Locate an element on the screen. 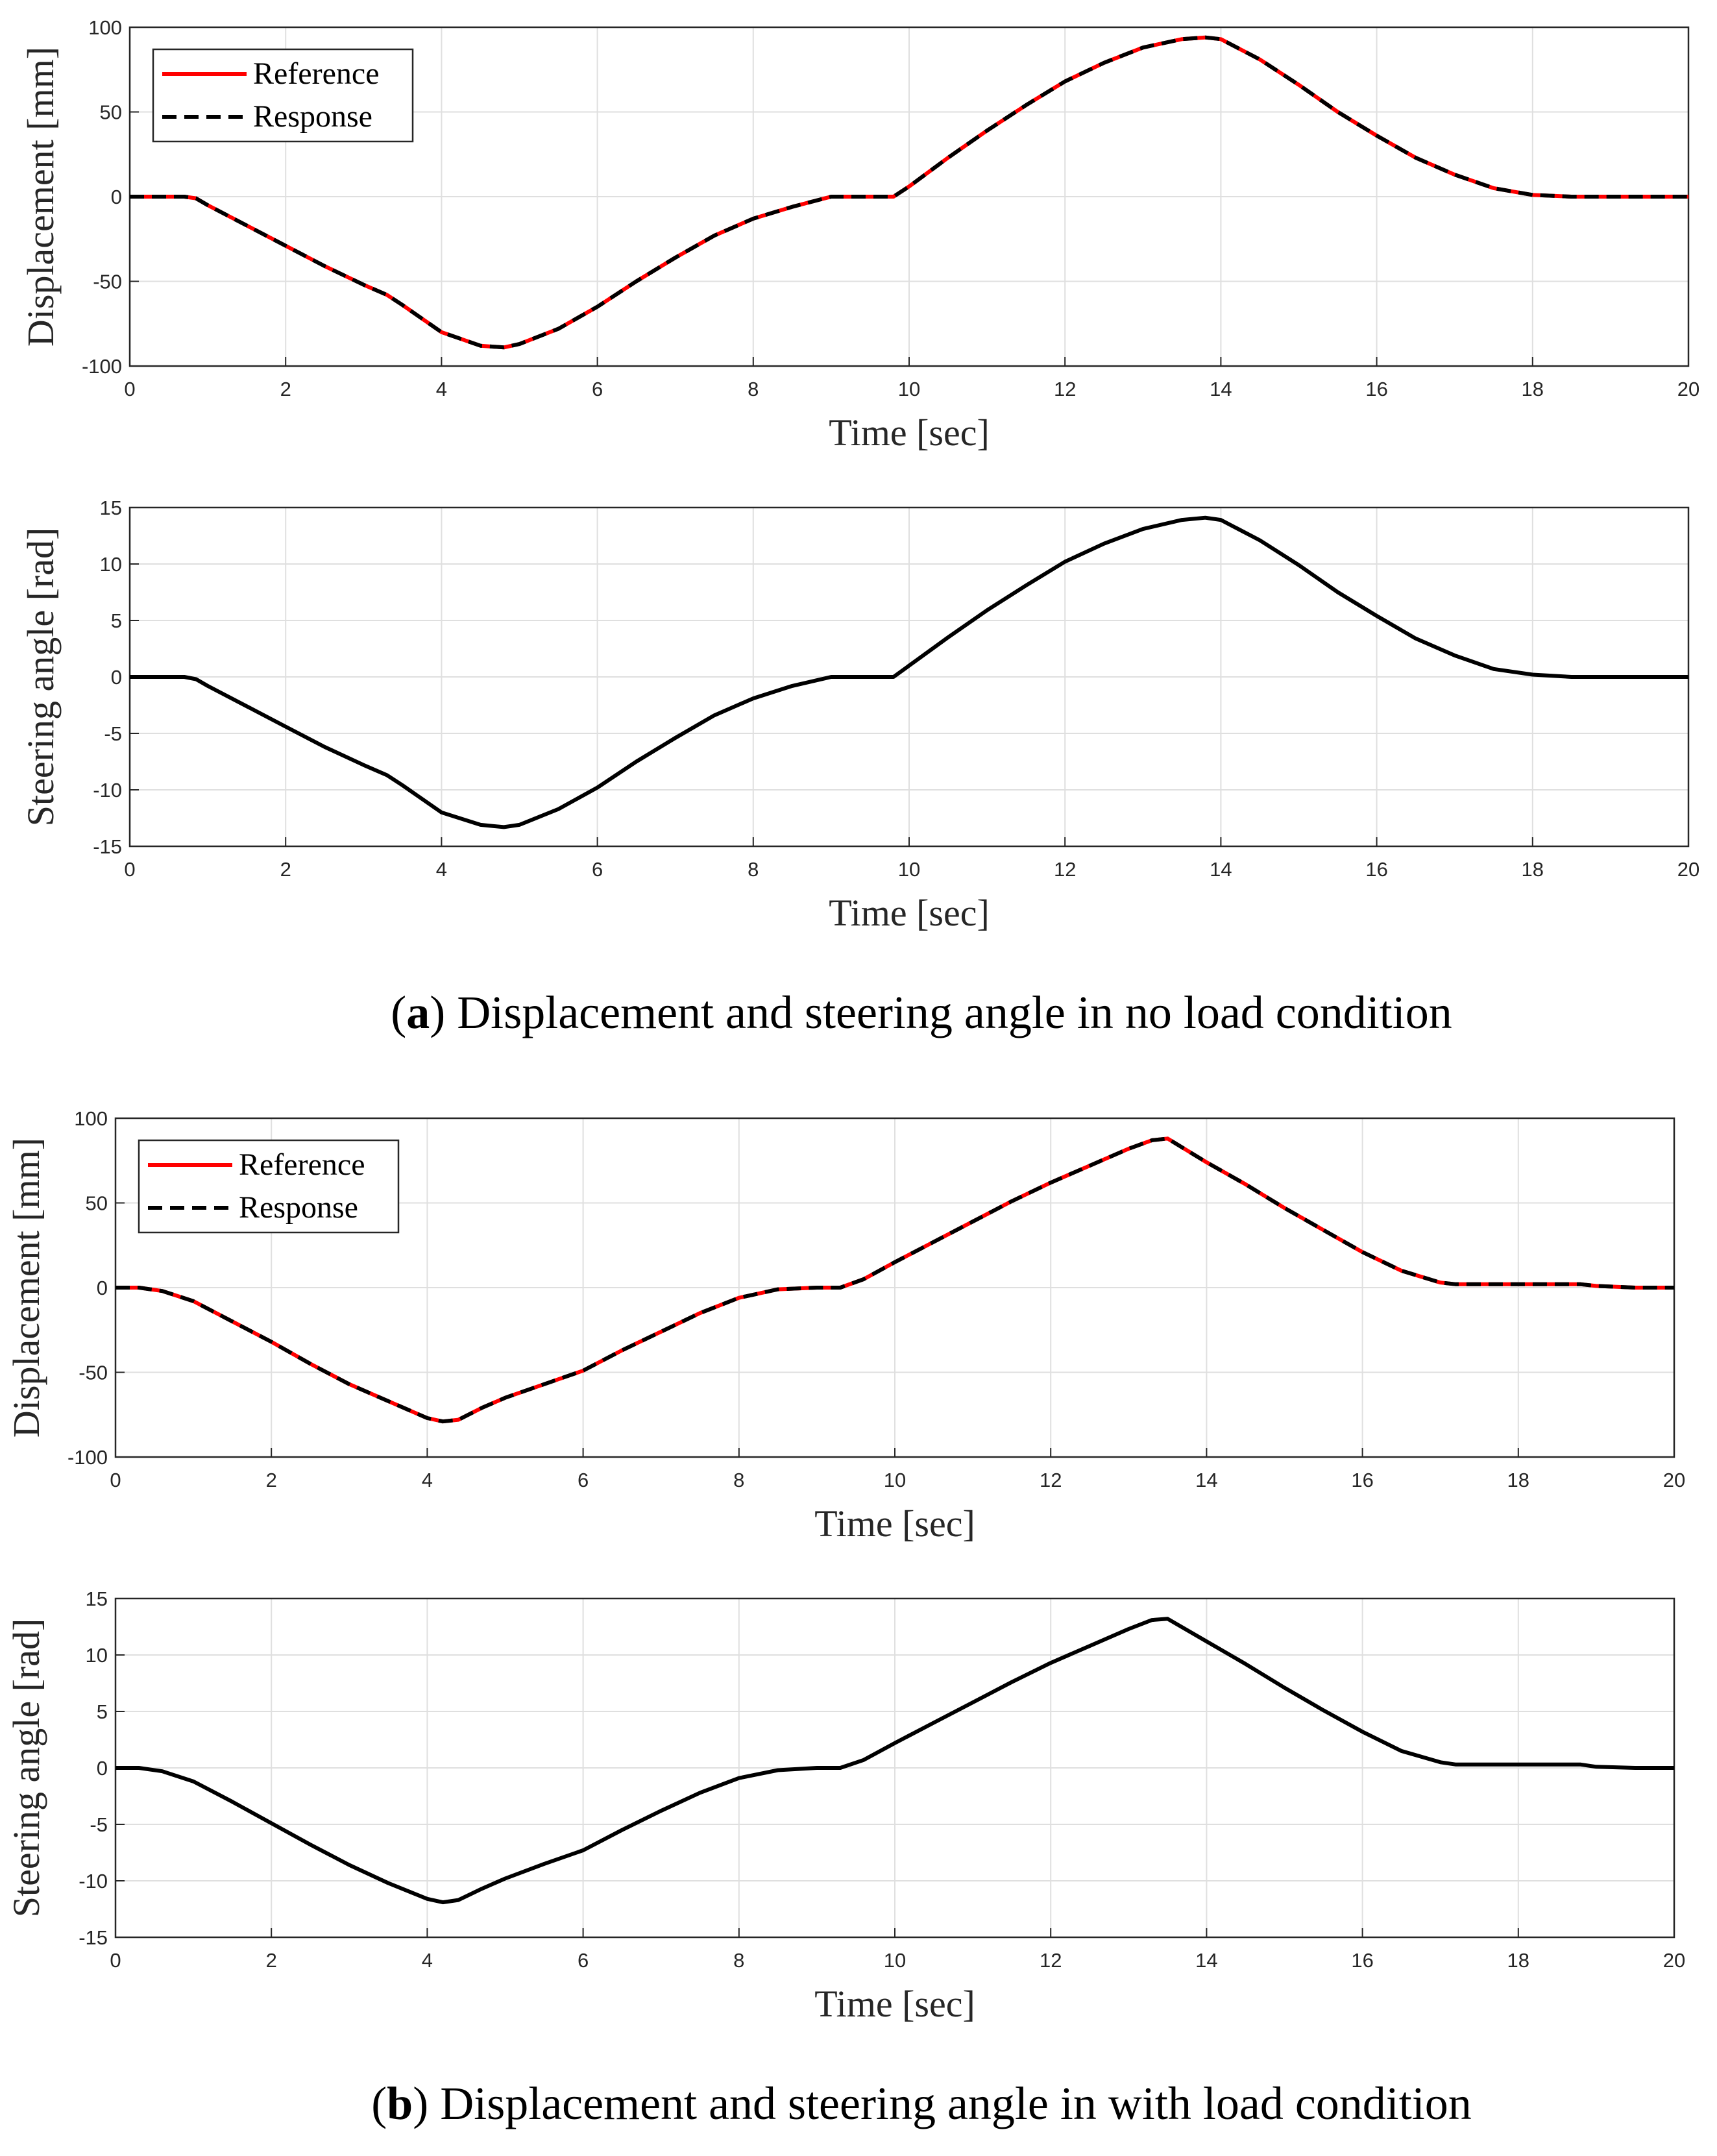 The height and width of the screenshot is (2156, 1717). caption-b-label: b is located at coordinates (400, 2103).